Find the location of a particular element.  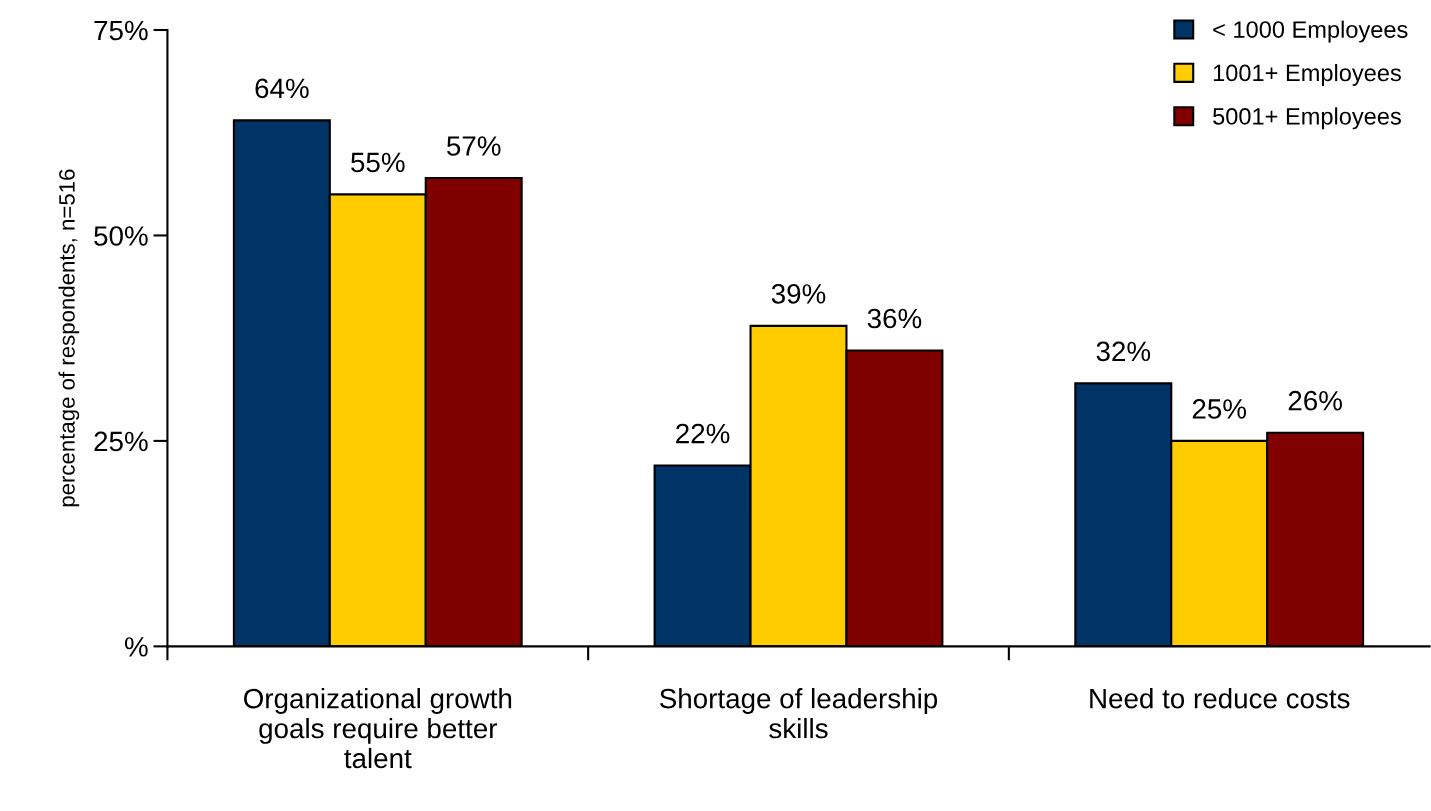

data-label: 25% is located at coordinates (1219, 409).